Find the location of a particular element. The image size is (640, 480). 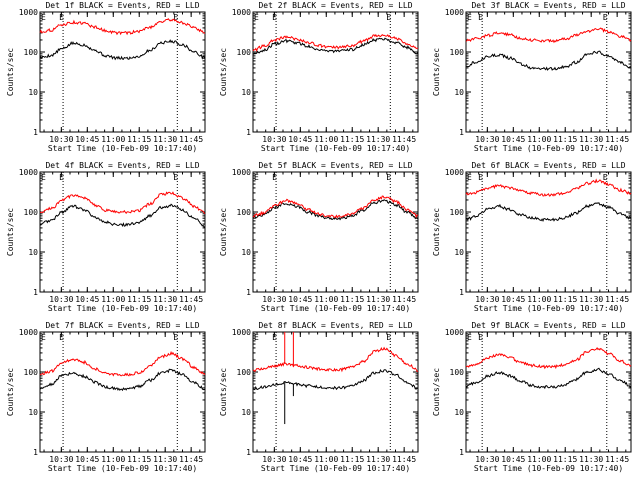

chart-title: Det 7f BLACK = Events, RED = LLD is located at coordinates (122, 325).